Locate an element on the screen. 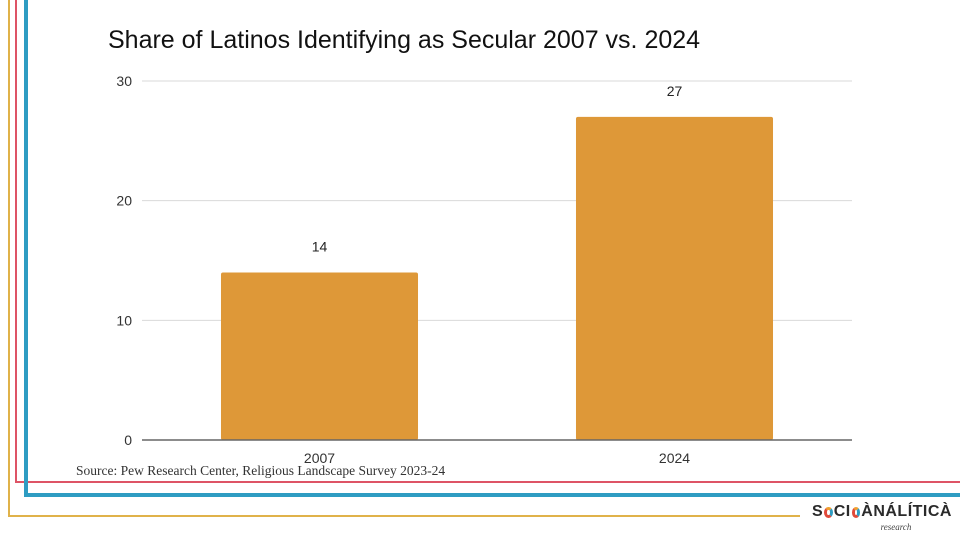 The width and height of the screenshot is (960, 540). bar-2007 is located at coordinates (319, 356).